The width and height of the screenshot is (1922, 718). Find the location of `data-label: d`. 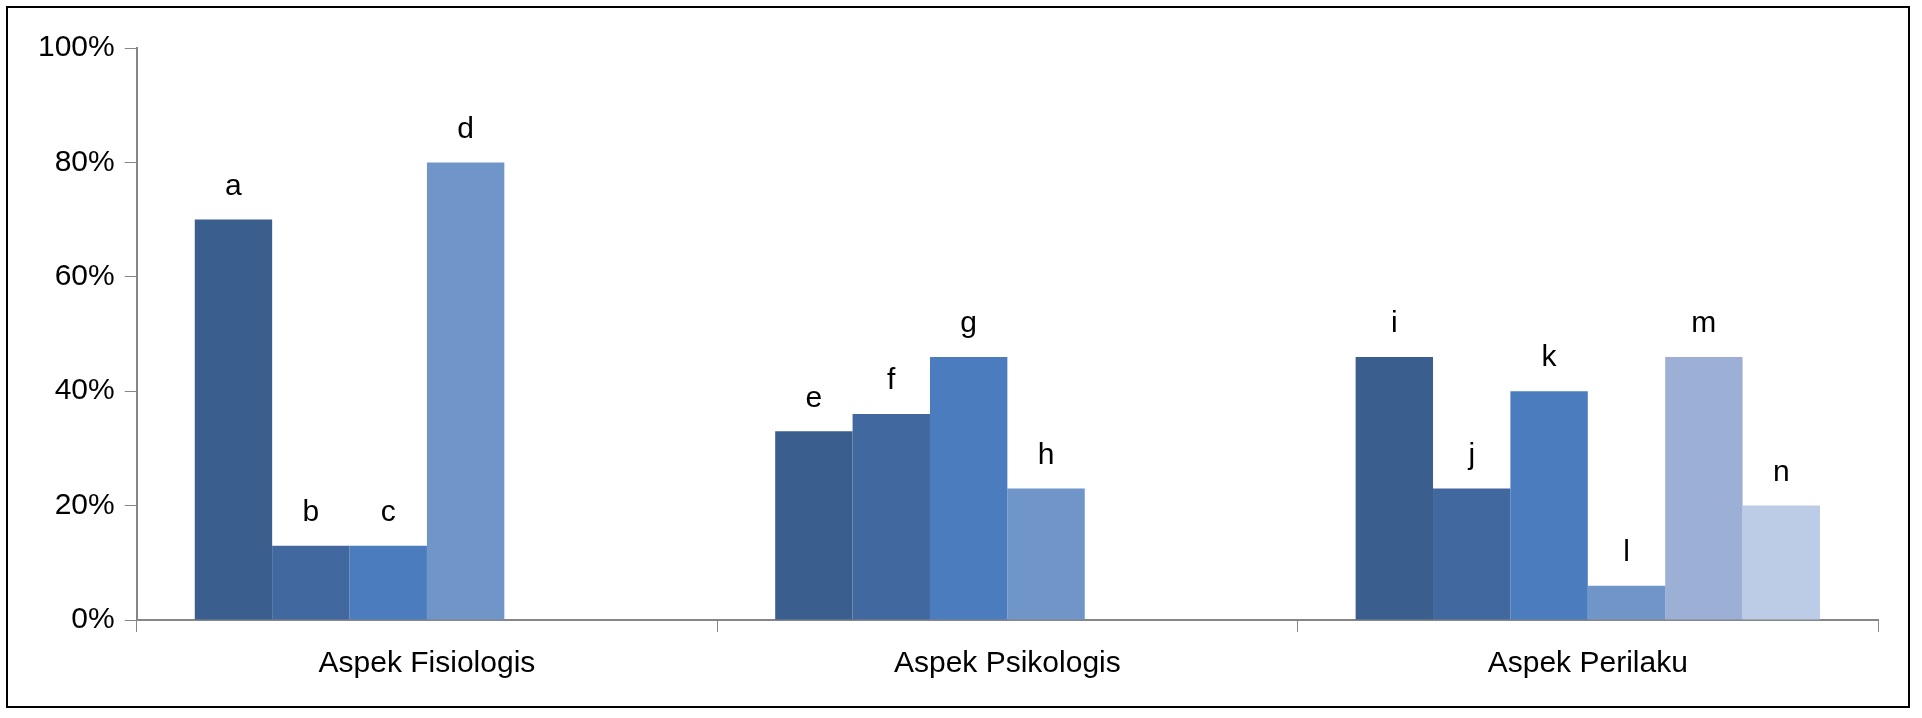

data-label: d is located at coordinates (465, 127).